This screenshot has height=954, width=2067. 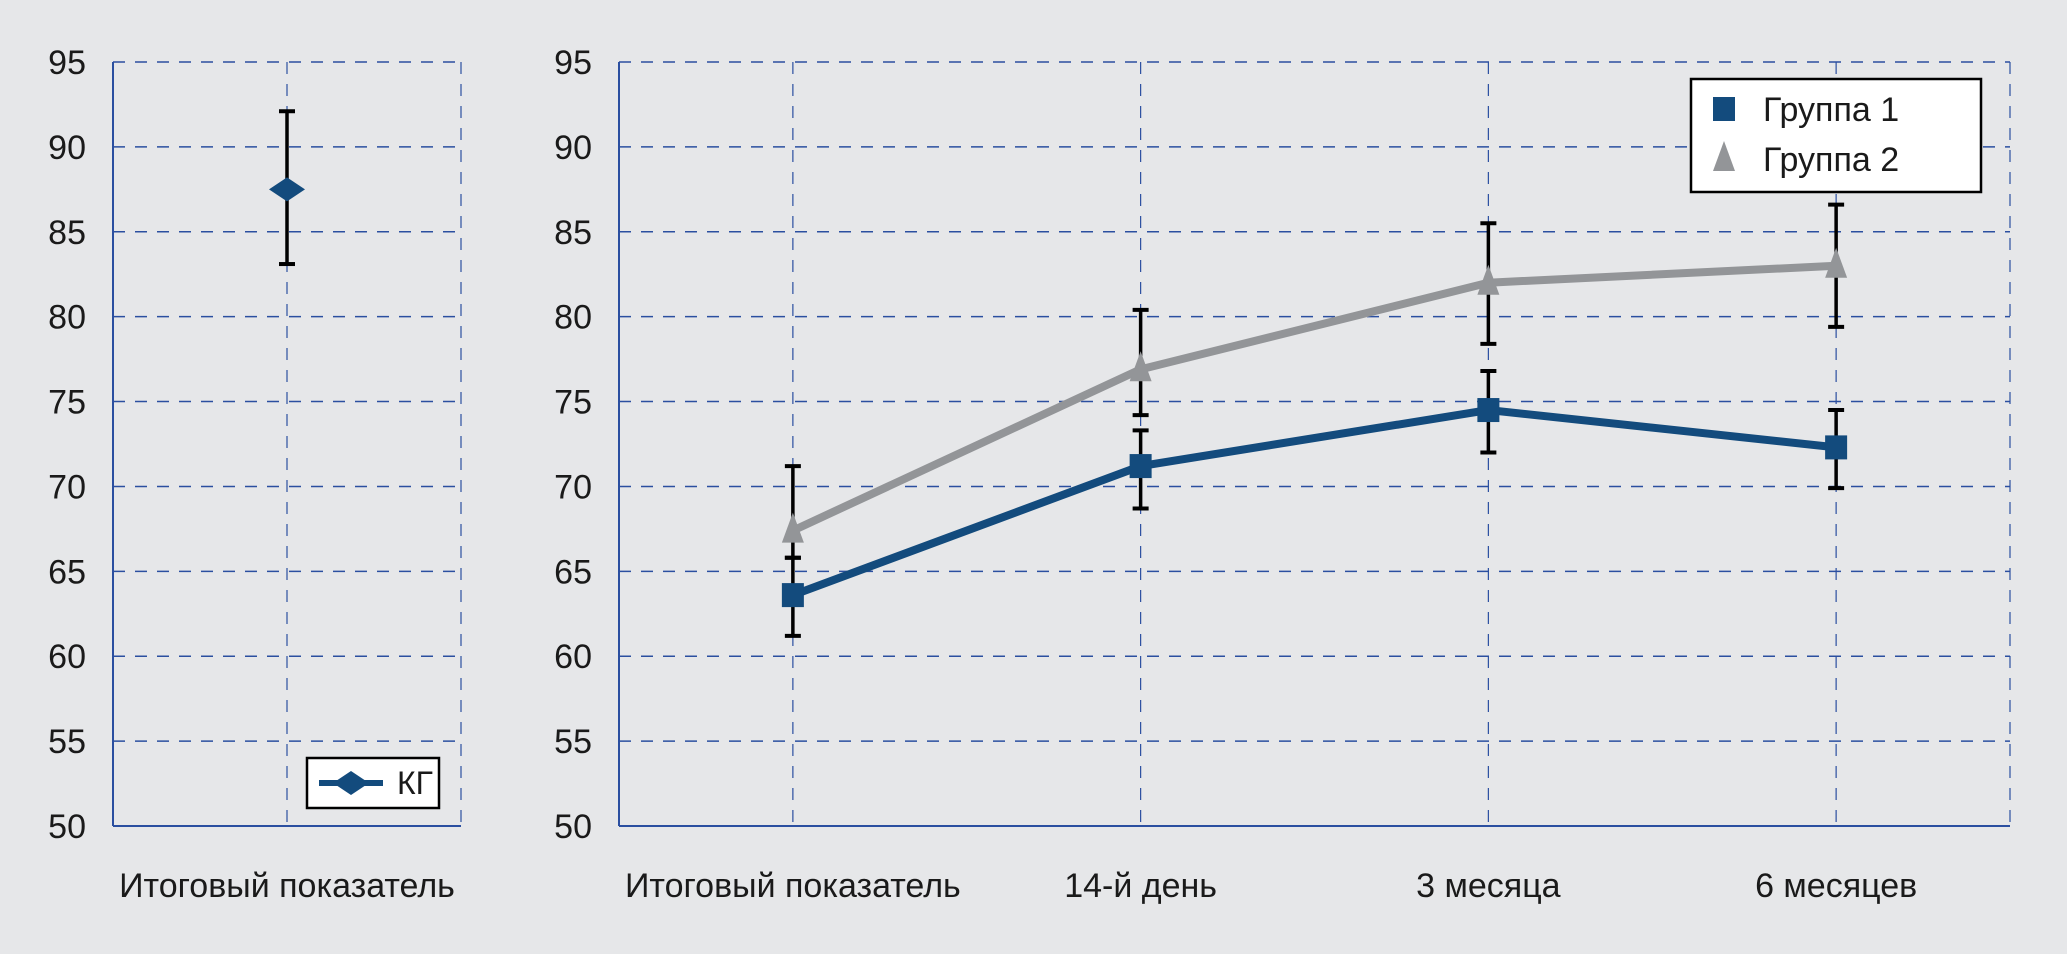 I want to click on legend: Группа 1 Группа 2, so click(x=1836, y=135).